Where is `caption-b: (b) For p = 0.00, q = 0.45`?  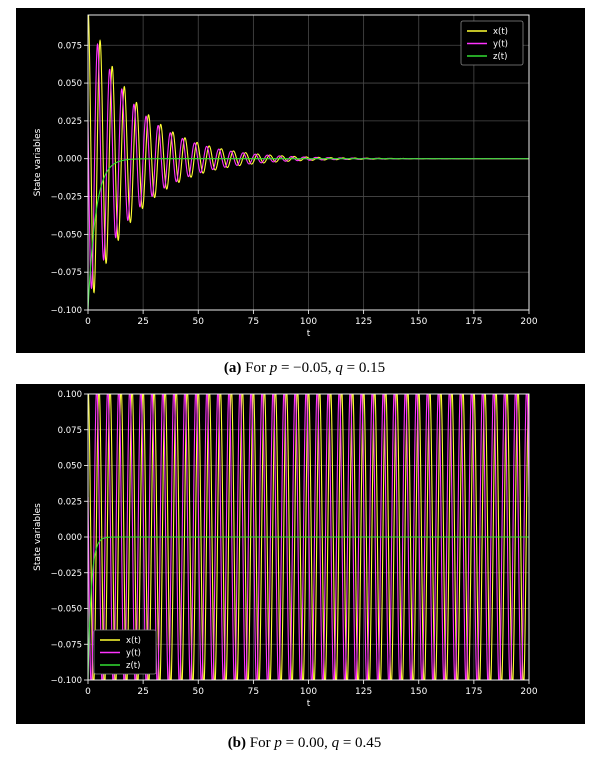 caption-b: (b) For p = 0.00, q = 0.45 is located at coordinates (304, 743).